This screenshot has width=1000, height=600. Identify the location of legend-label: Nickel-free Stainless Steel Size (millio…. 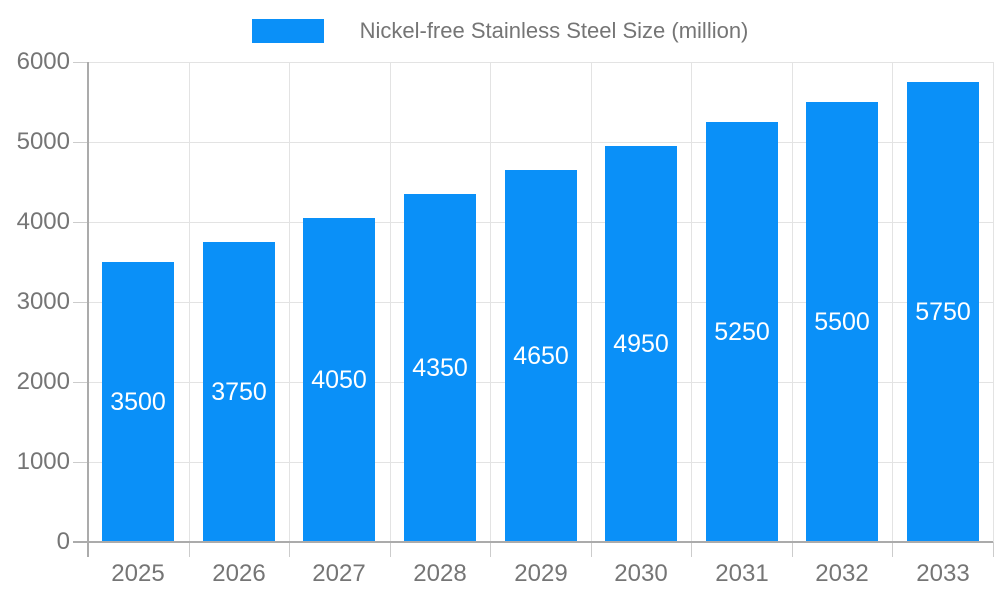
(554, 30).